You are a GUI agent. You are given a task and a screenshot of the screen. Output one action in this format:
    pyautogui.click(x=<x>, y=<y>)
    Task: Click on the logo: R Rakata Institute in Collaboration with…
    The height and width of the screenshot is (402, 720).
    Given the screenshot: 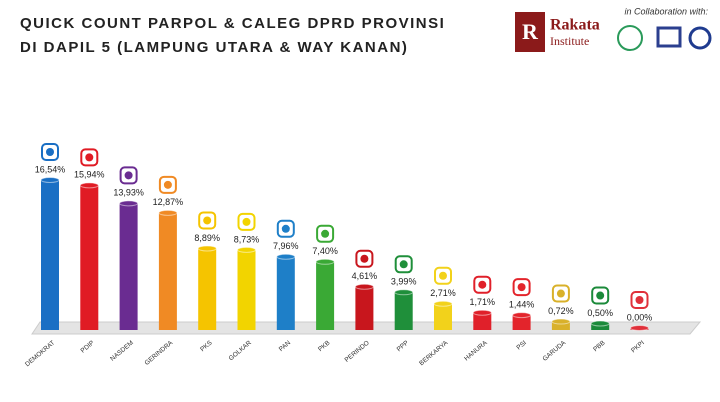 What is the action you would take?
    pyautogui.click(x=613, y=29)
    